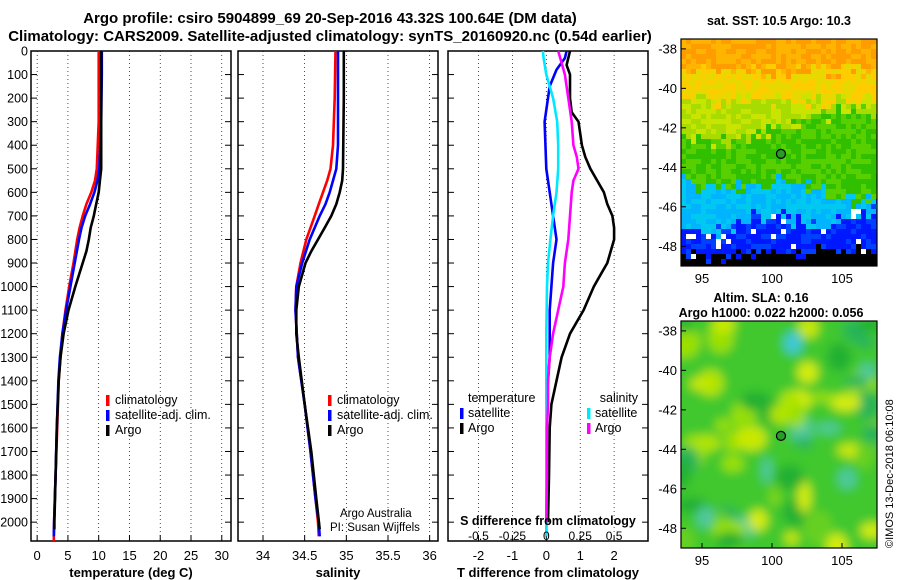  What do you see at coordinates (375, 528) in the screenshot?
I see `credit-line2: PI: Susan Wijffels` at bounding box center [375, 528].